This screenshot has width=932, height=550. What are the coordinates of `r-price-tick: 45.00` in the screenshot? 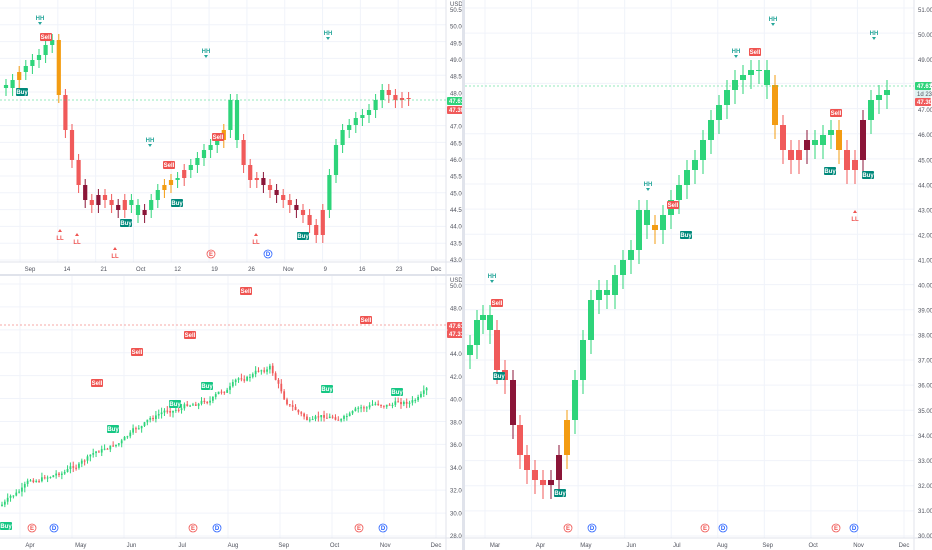 It's located at (925, 161).